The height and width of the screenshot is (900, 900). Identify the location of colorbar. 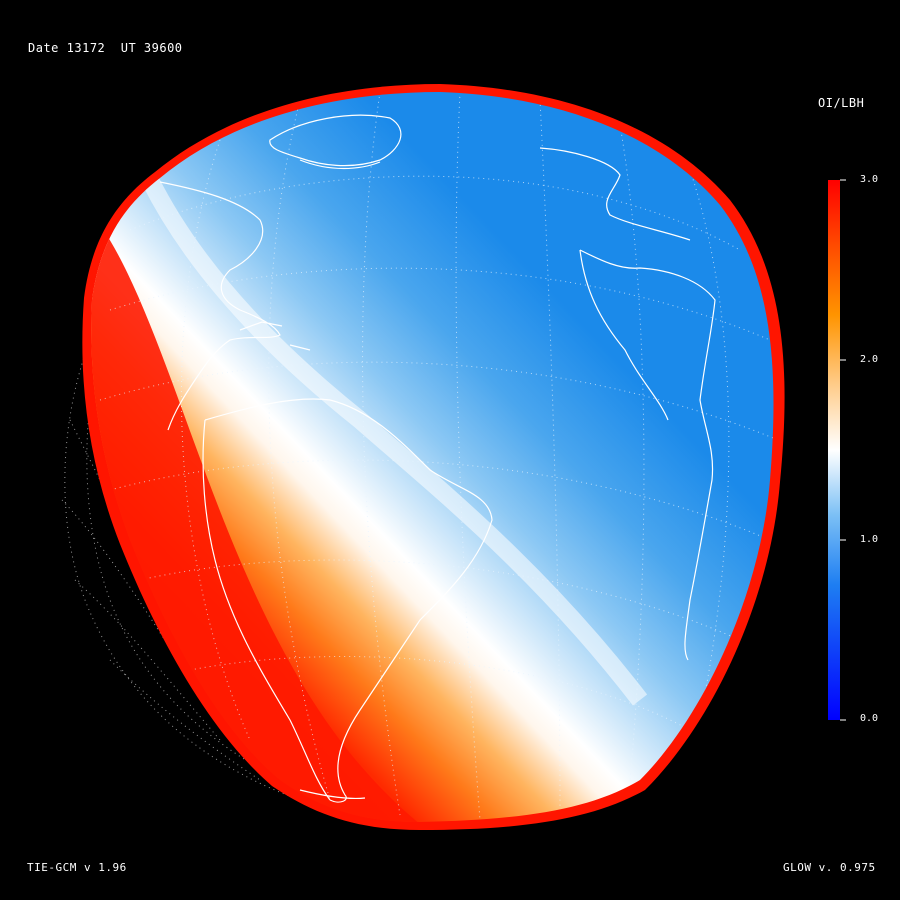
(834, 450).